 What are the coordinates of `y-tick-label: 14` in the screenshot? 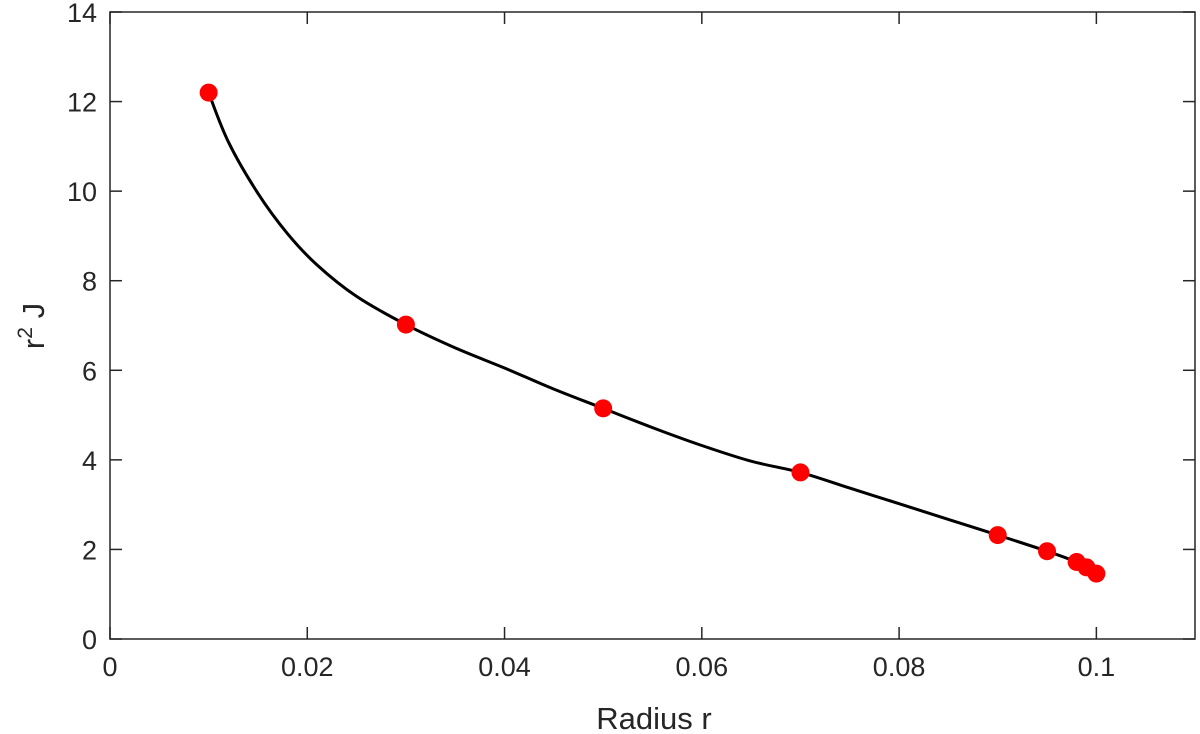 It's located at (82, 14).